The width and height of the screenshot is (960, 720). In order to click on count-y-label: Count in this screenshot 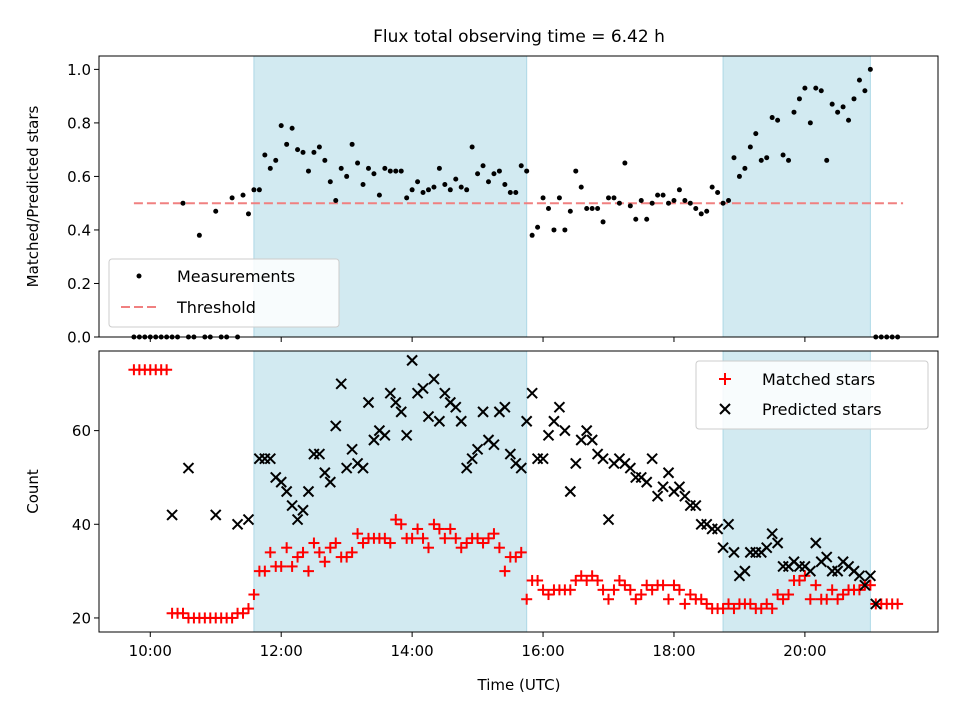, I will do `click(33, 491)`.